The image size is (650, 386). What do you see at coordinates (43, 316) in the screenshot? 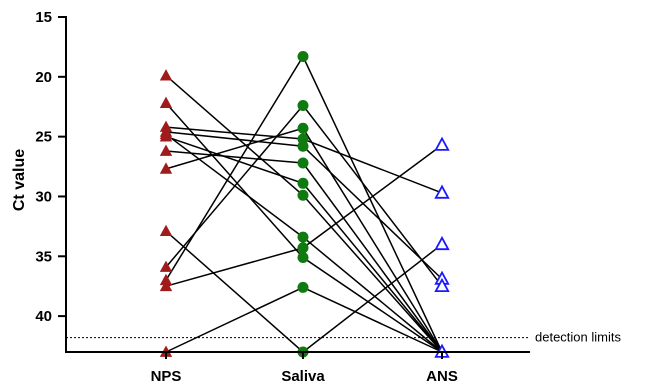
I see `y-tick-label: 40` at bounding box center [43, 316].